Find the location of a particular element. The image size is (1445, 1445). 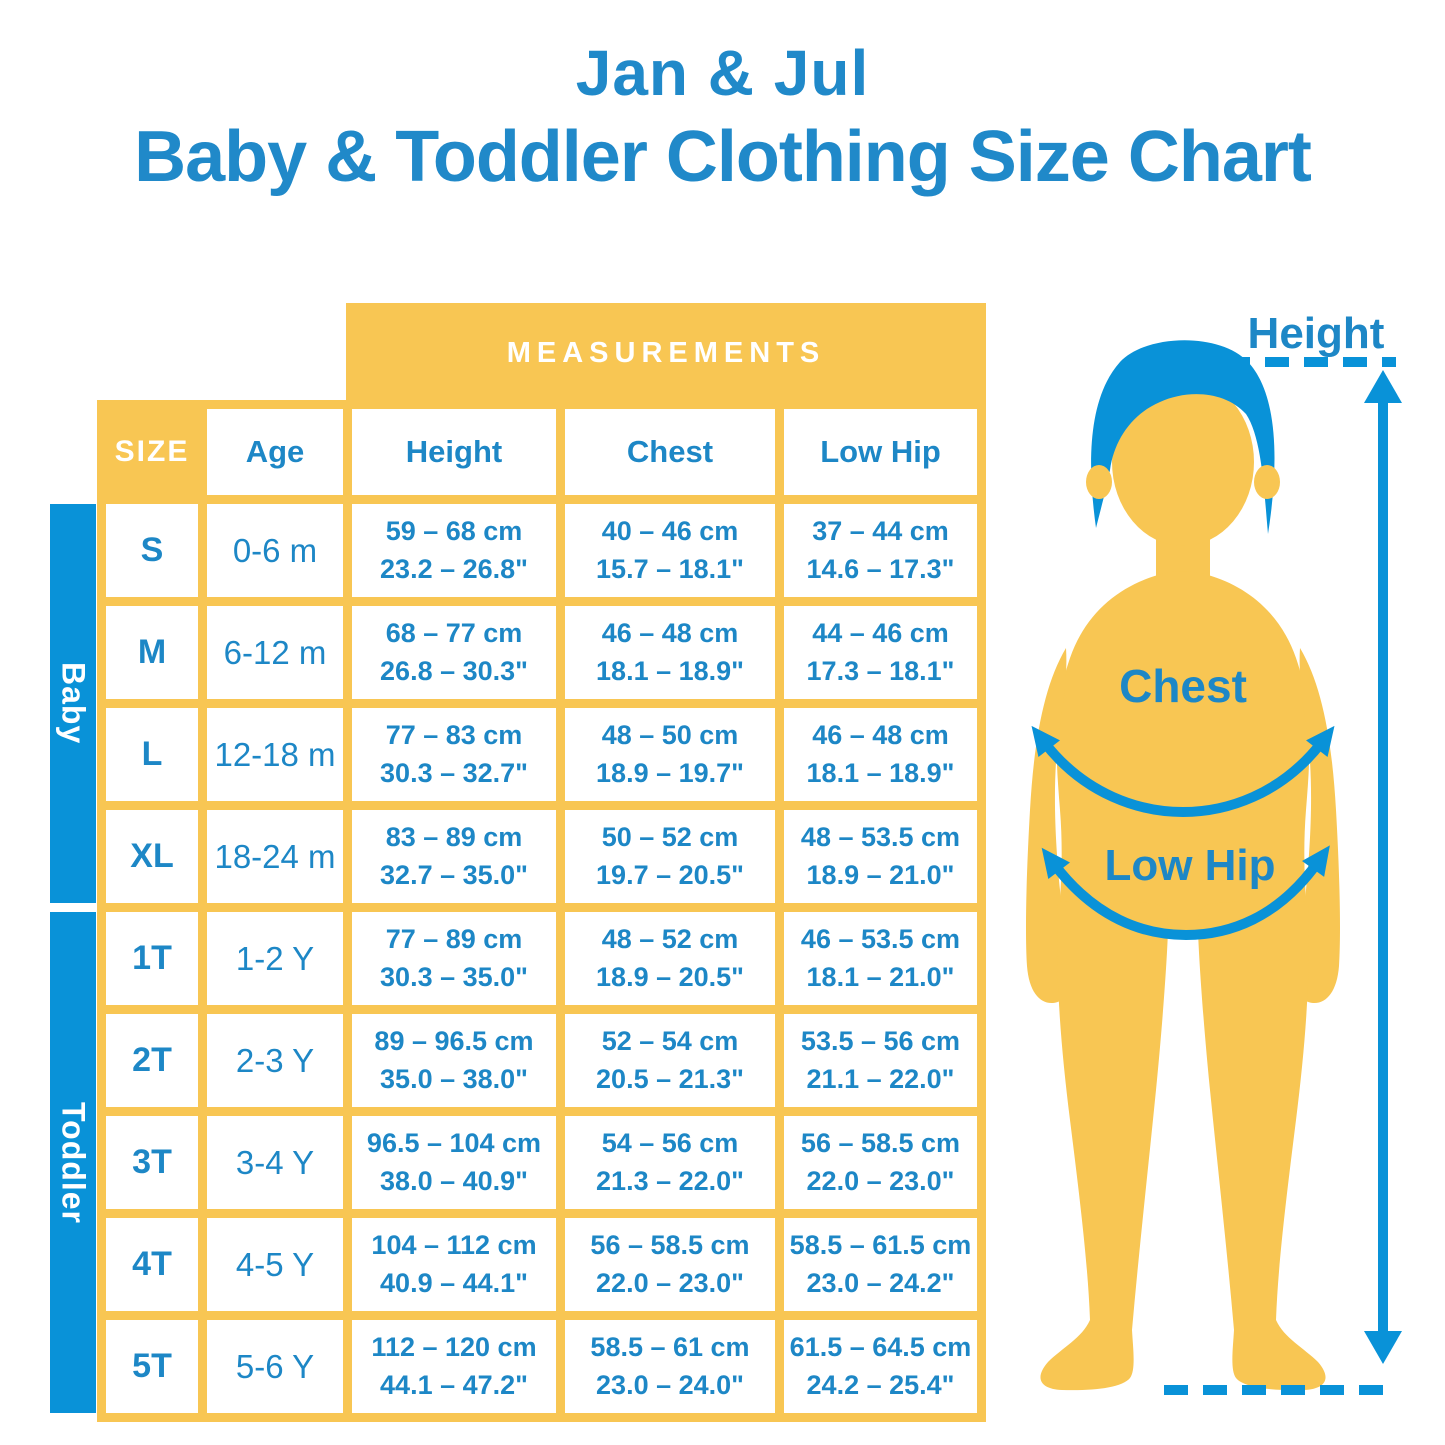

height-label: Height is located at coordinates (1316, 333).